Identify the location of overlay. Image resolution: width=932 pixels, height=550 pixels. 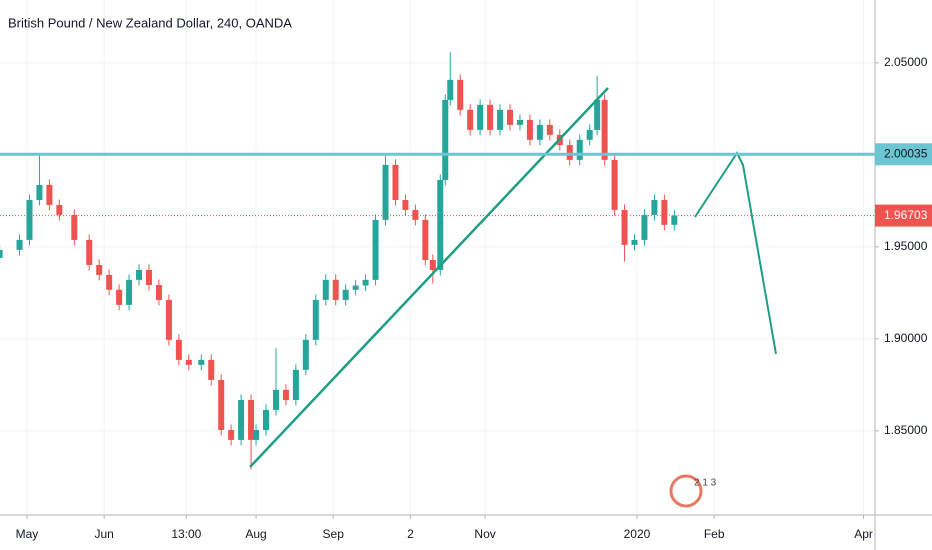
(437, 184).